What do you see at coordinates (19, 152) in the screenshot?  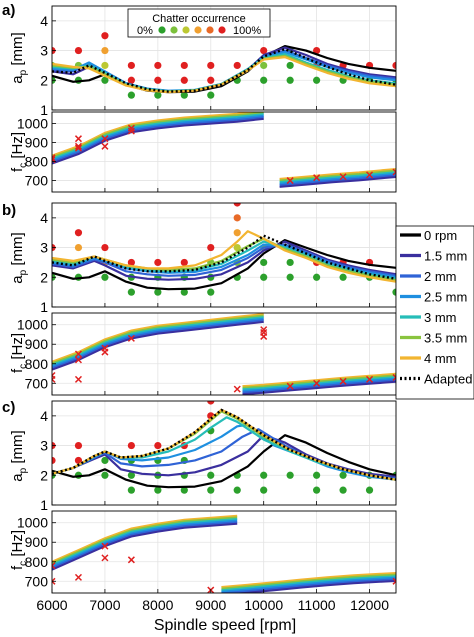 I see `ylabel-fc-a: fc [Hz]` at bounding box center [19, 152].